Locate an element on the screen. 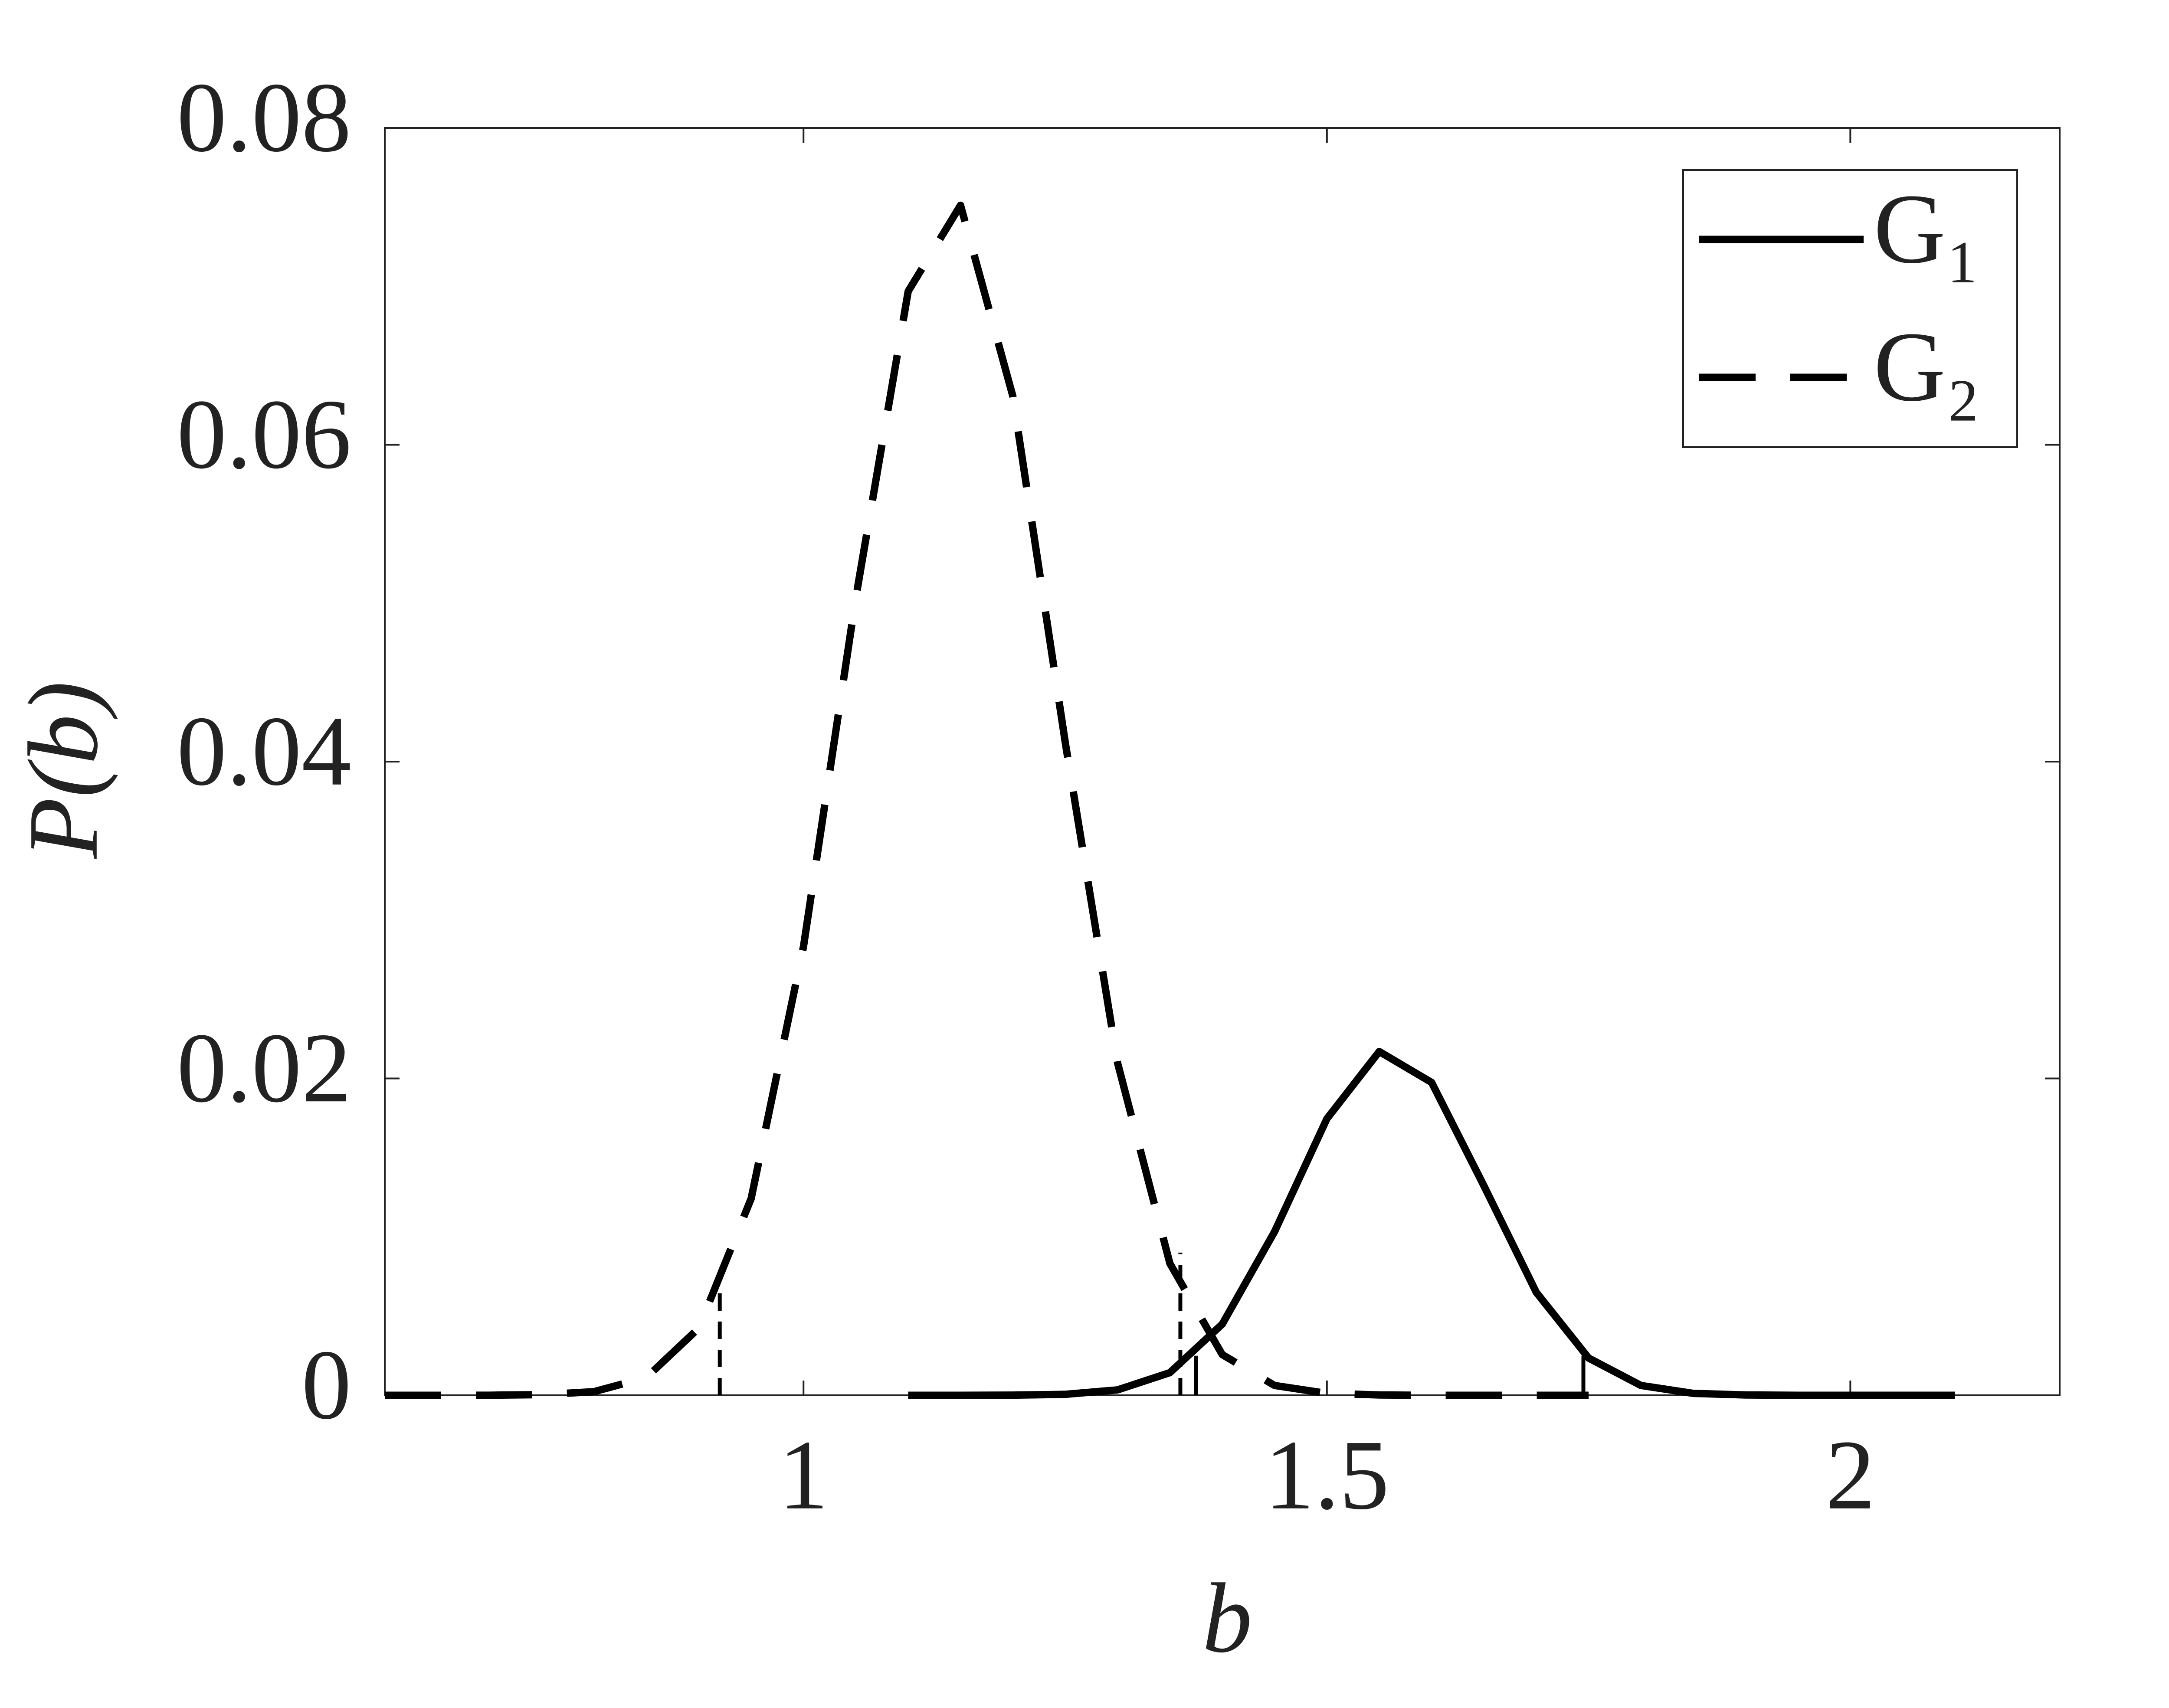 Image resolution: width=2169 pixels, height=1708 pixels. x-tick-label: 1 is located at coordinates (804, 1475).